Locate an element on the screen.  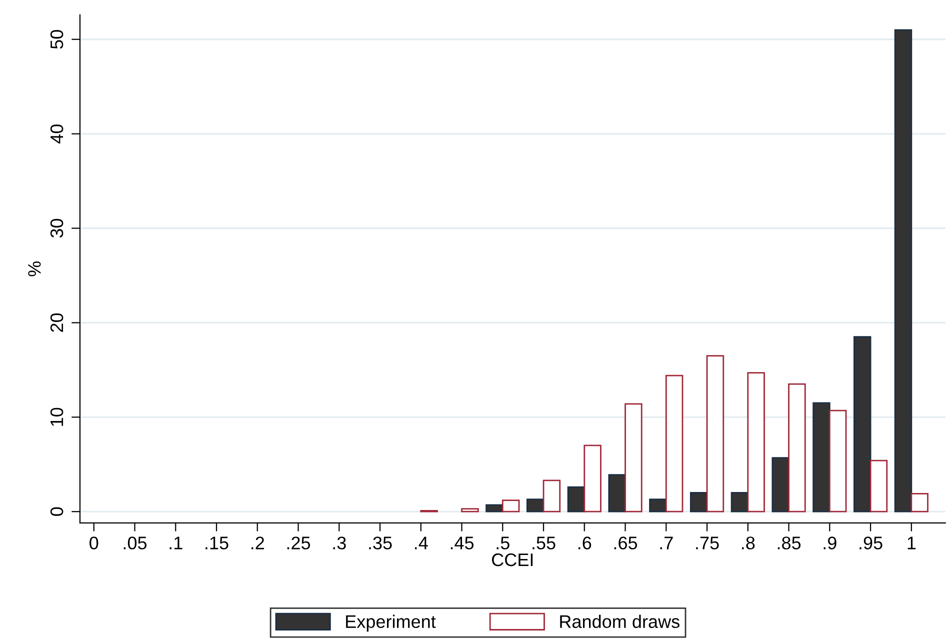
legend-label: Experiment is located at coordinates (391, 623).